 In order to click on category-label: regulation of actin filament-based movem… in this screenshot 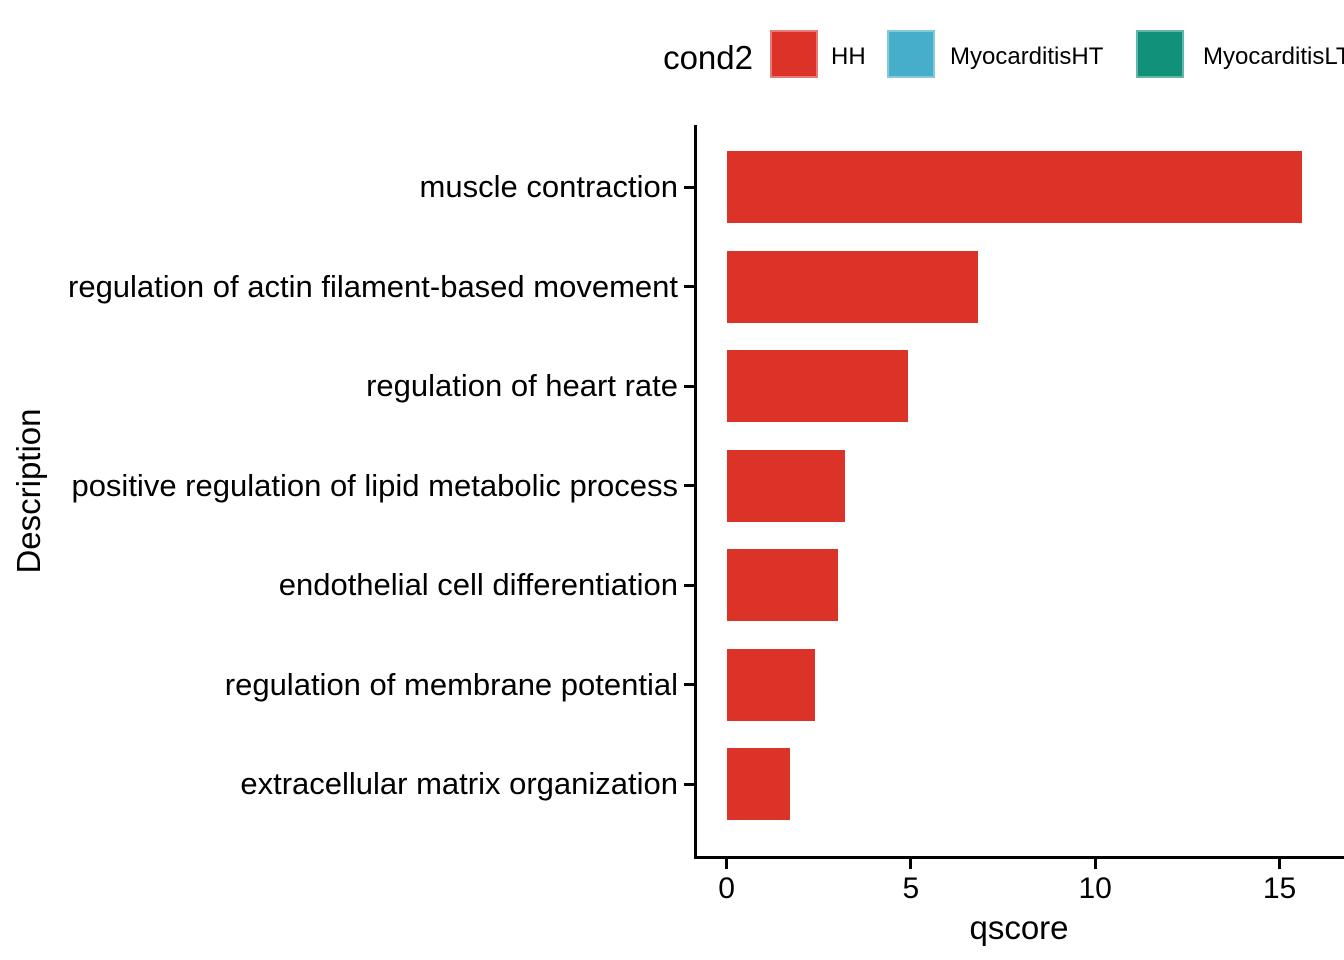, I will do `click(373, 286)`.